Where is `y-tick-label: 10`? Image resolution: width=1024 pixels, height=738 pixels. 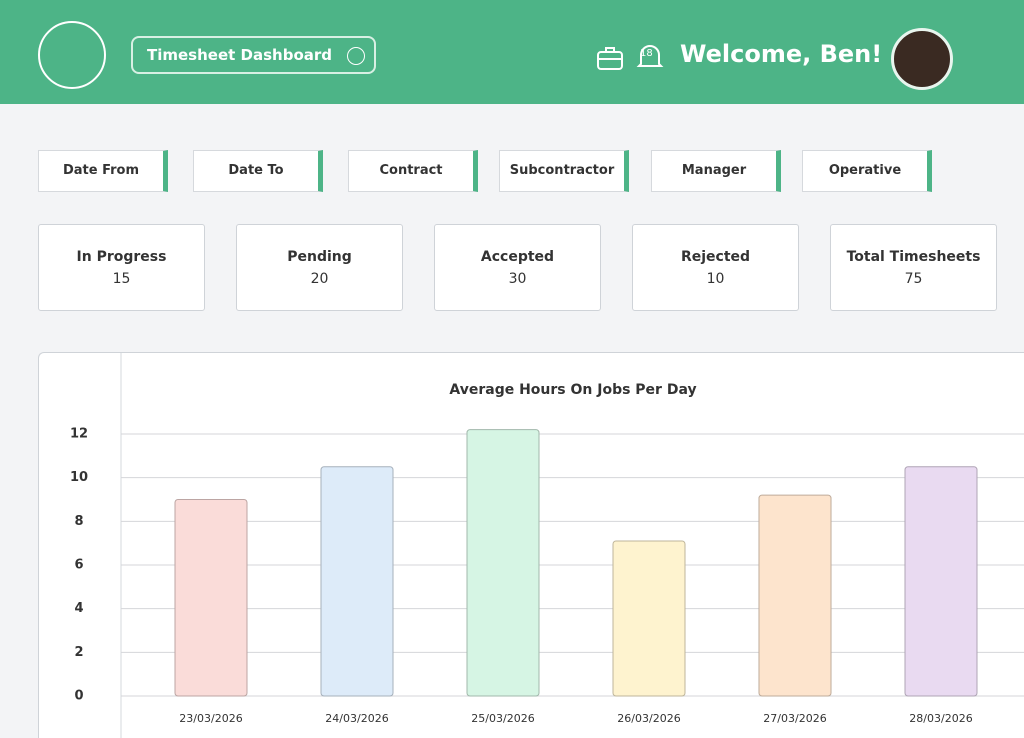 y-tick-label: 10 is located at coordinates (79, 477).